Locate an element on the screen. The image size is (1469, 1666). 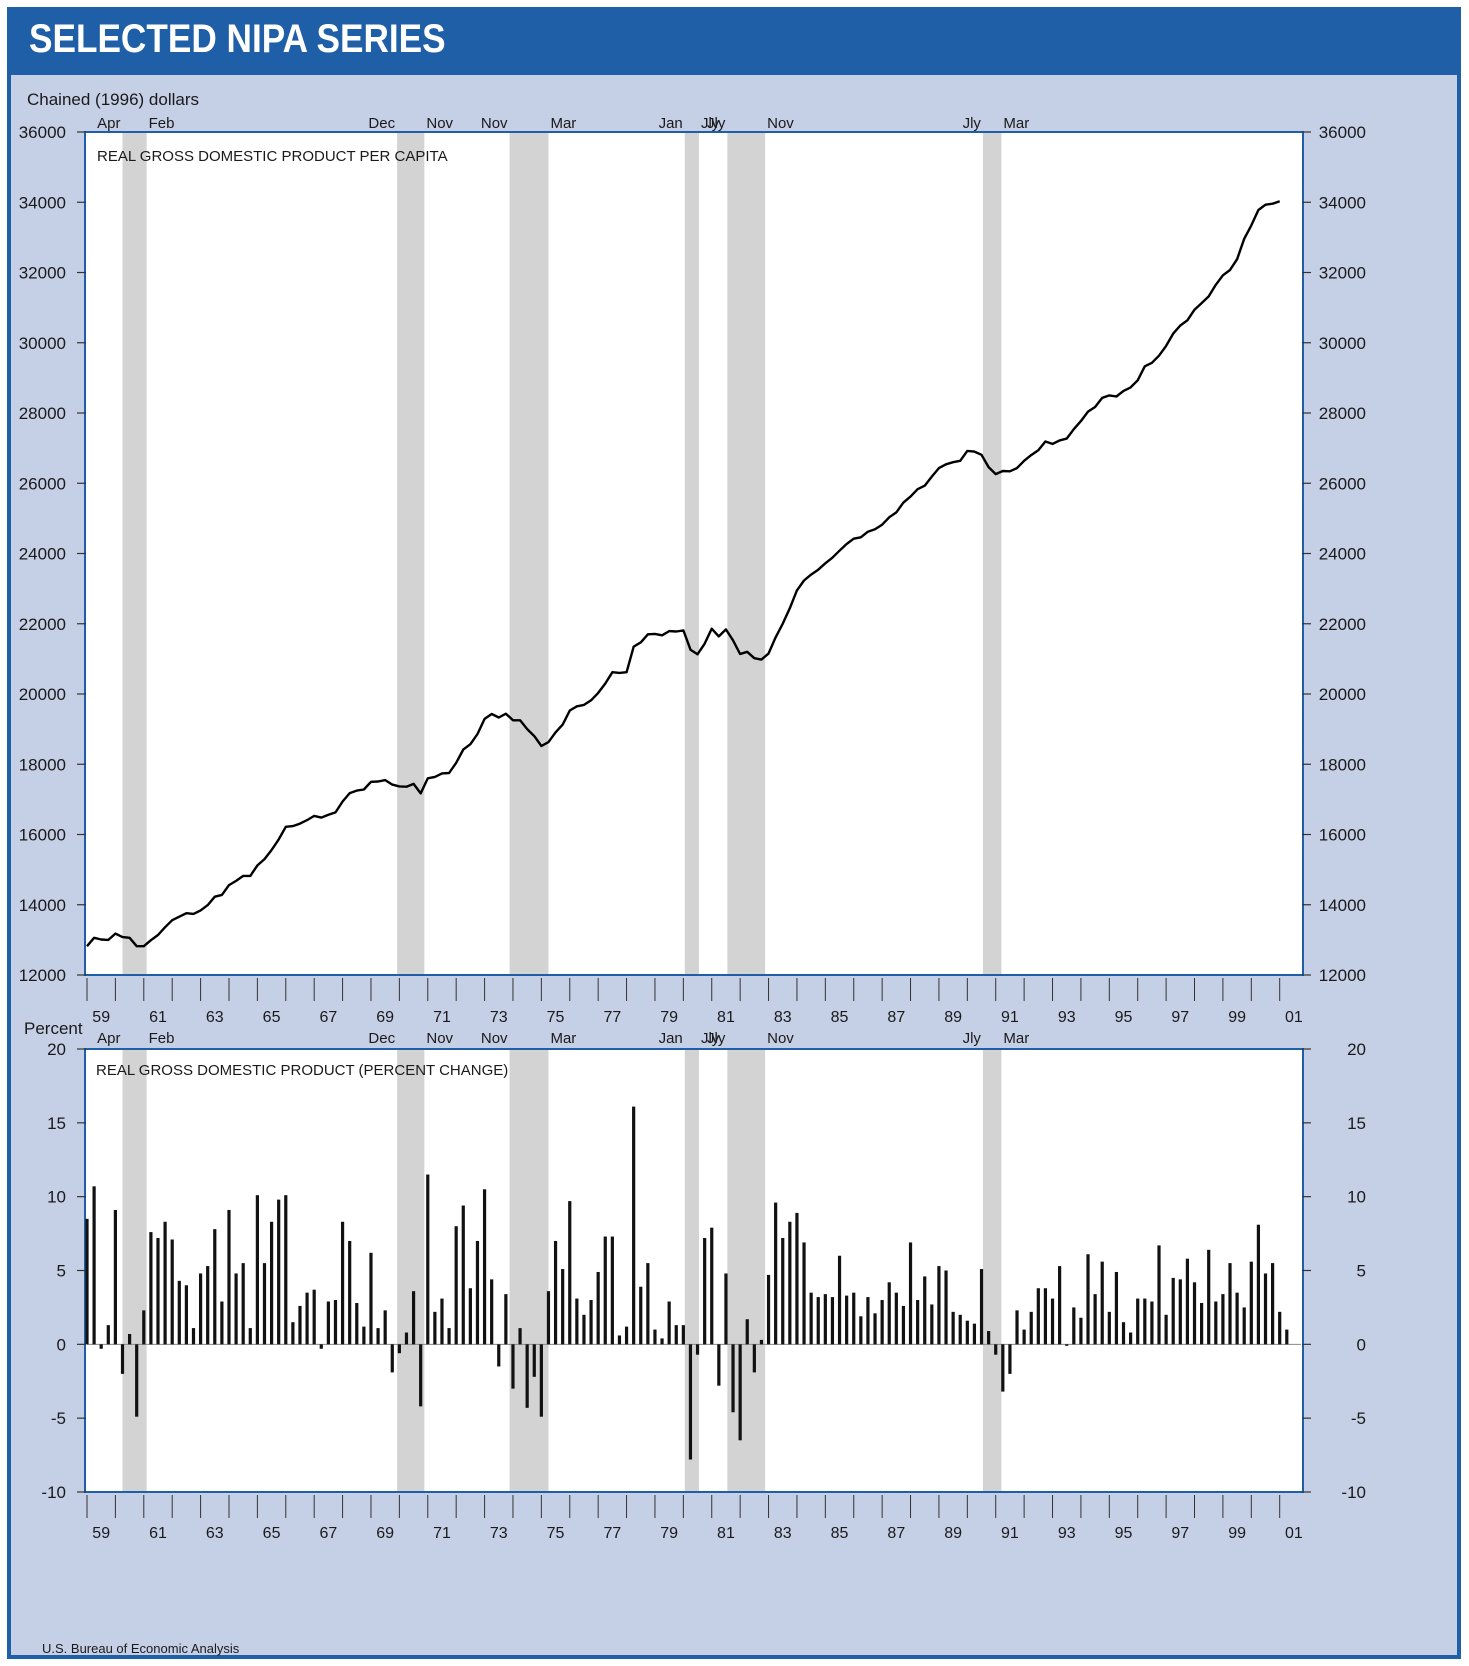
top-y-tick-label-left: 22000 is located at coordinates (42, 624).